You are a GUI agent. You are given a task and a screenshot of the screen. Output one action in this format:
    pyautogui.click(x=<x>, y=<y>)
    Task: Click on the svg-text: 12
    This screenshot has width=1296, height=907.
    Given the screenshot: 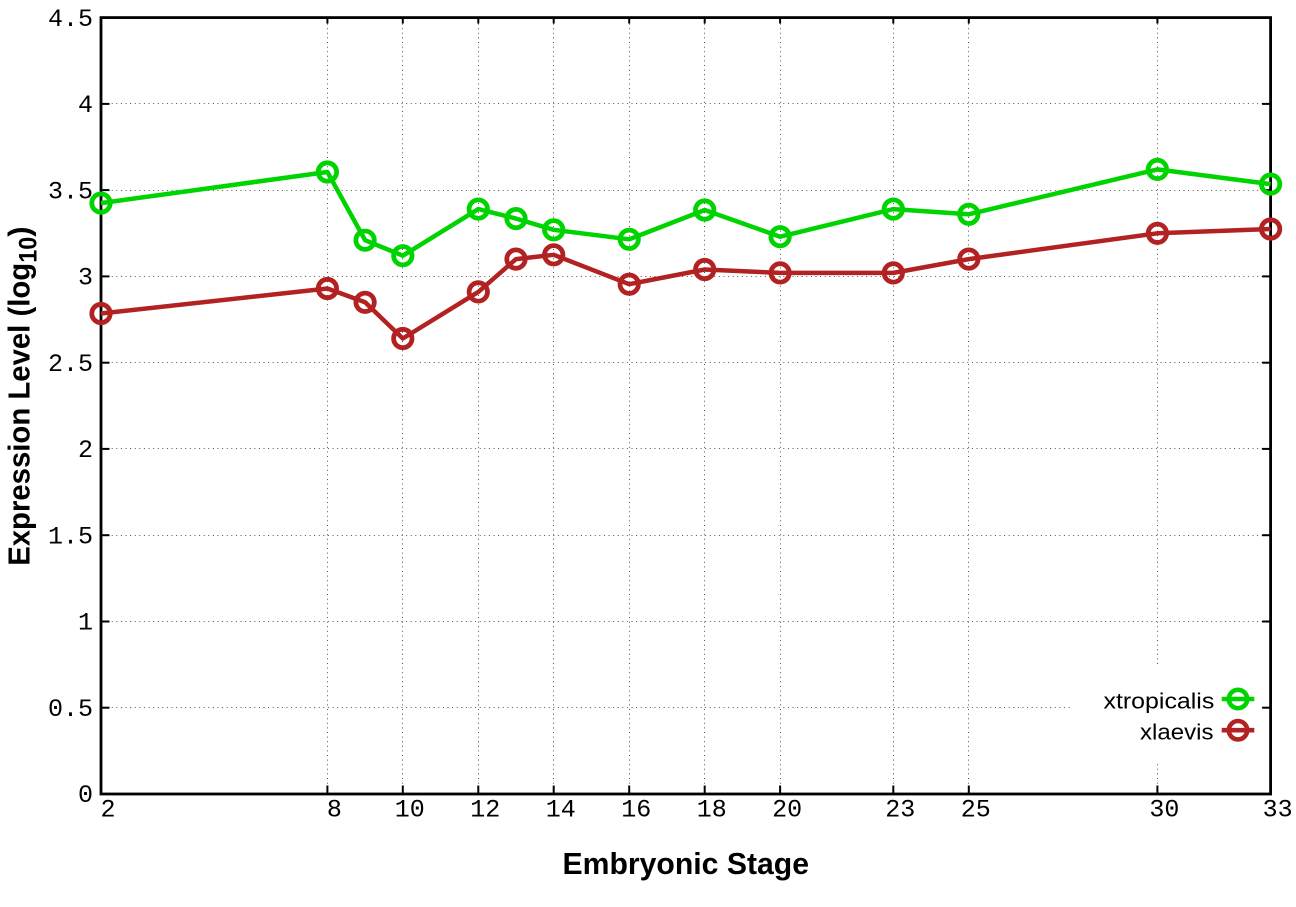 What is the action you would take?
    pyautogui.click(x=485, y=810)
    